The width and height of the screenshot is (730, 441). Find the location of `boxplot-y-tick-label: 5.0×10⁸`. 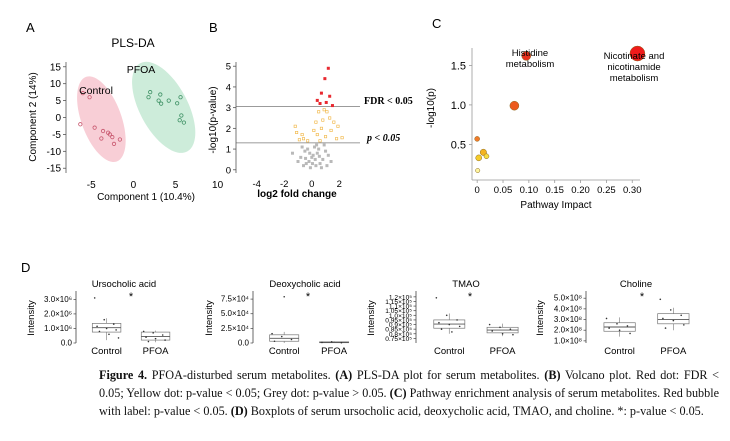

boxplot-y-tick-label: 5.0×10⁸ is located at coordinates (568, 298).